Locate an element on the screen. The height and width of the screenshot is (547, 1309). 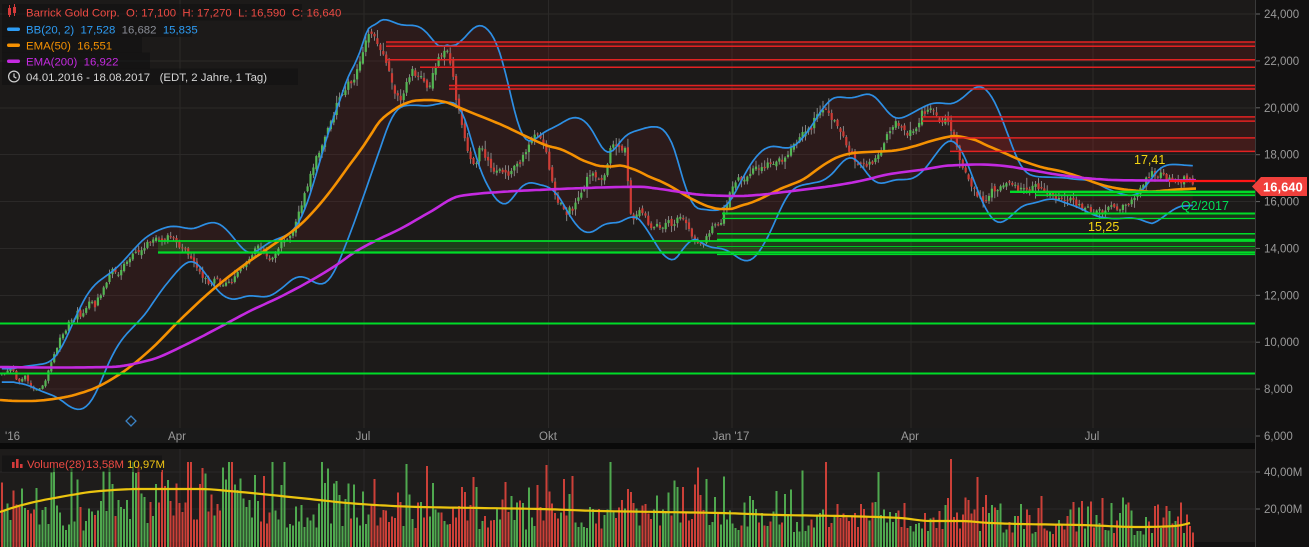
svg-text: 8,000 is located at coordinates (1278, 390).